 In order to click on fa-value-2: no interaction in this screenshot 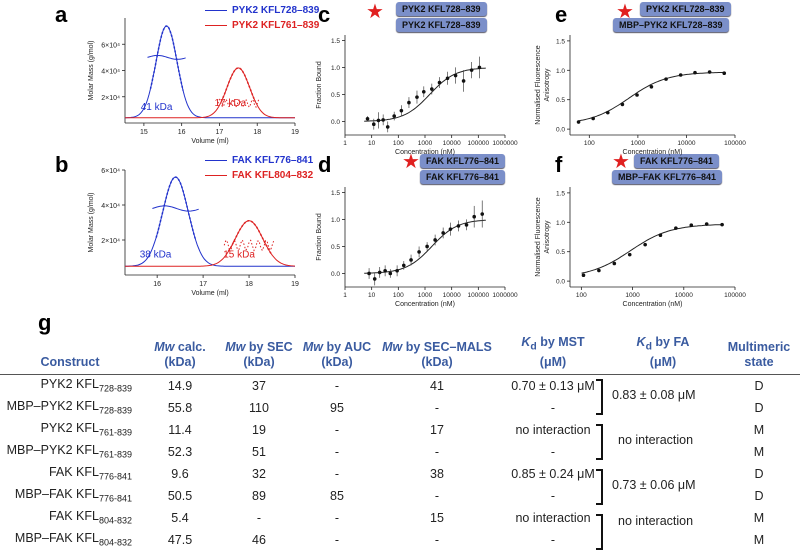, I will do `click(656, 440)`.